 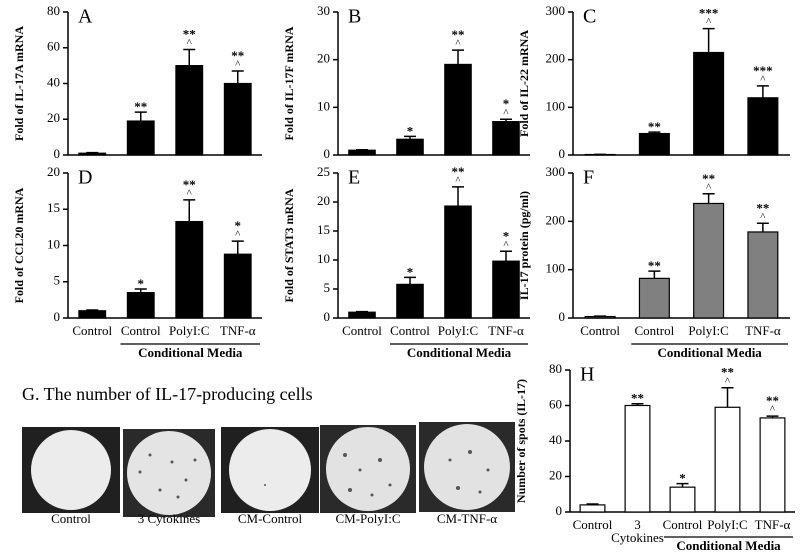 What do you see at coordinates (588, 178) in the screenshot?
I see `panel-letter: F` at bounding box center [588, 178].